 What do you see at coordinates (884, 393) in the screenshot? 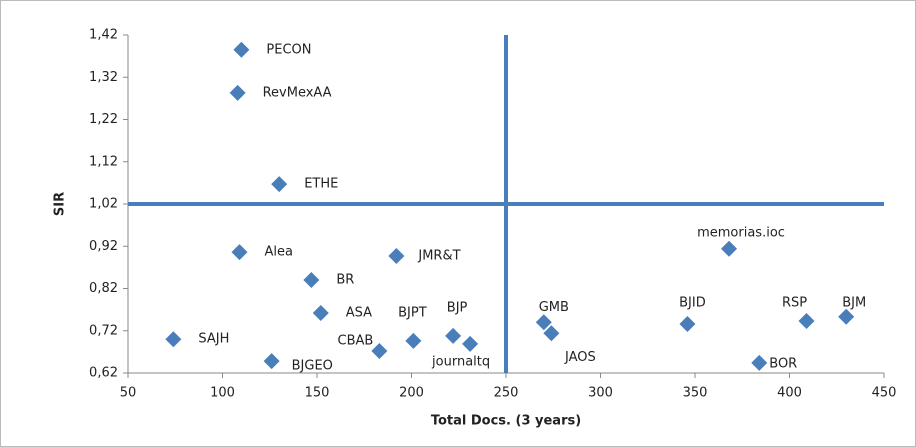
I see `x-tick-label: 450` at bounding box center [884, 393].